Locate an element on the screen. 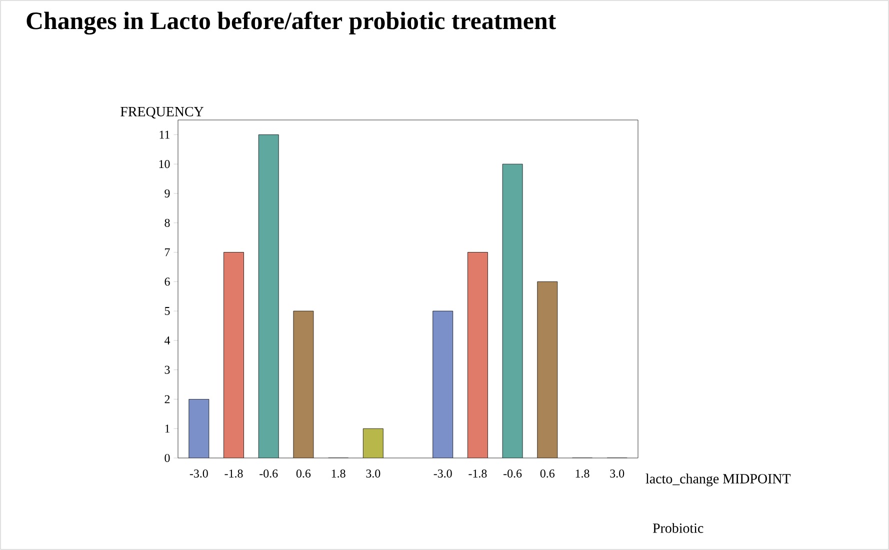 The image size is (889, 550). y-tick-label: 4 is located at coordinates (167, 340).